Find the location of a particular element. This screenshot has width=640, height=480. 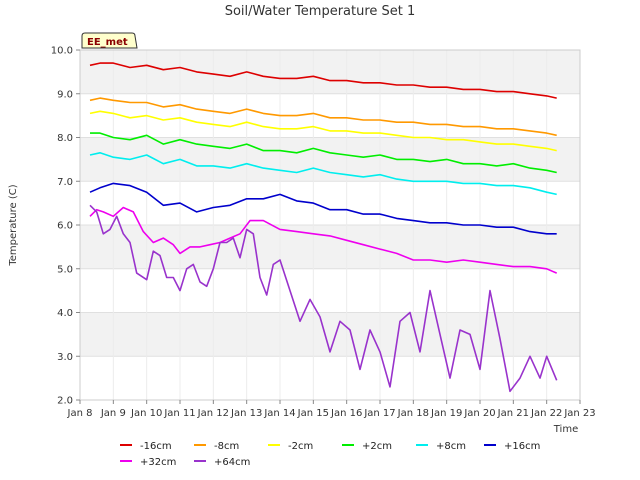

legend-label: +8cm is located at coordinates (451, 446).